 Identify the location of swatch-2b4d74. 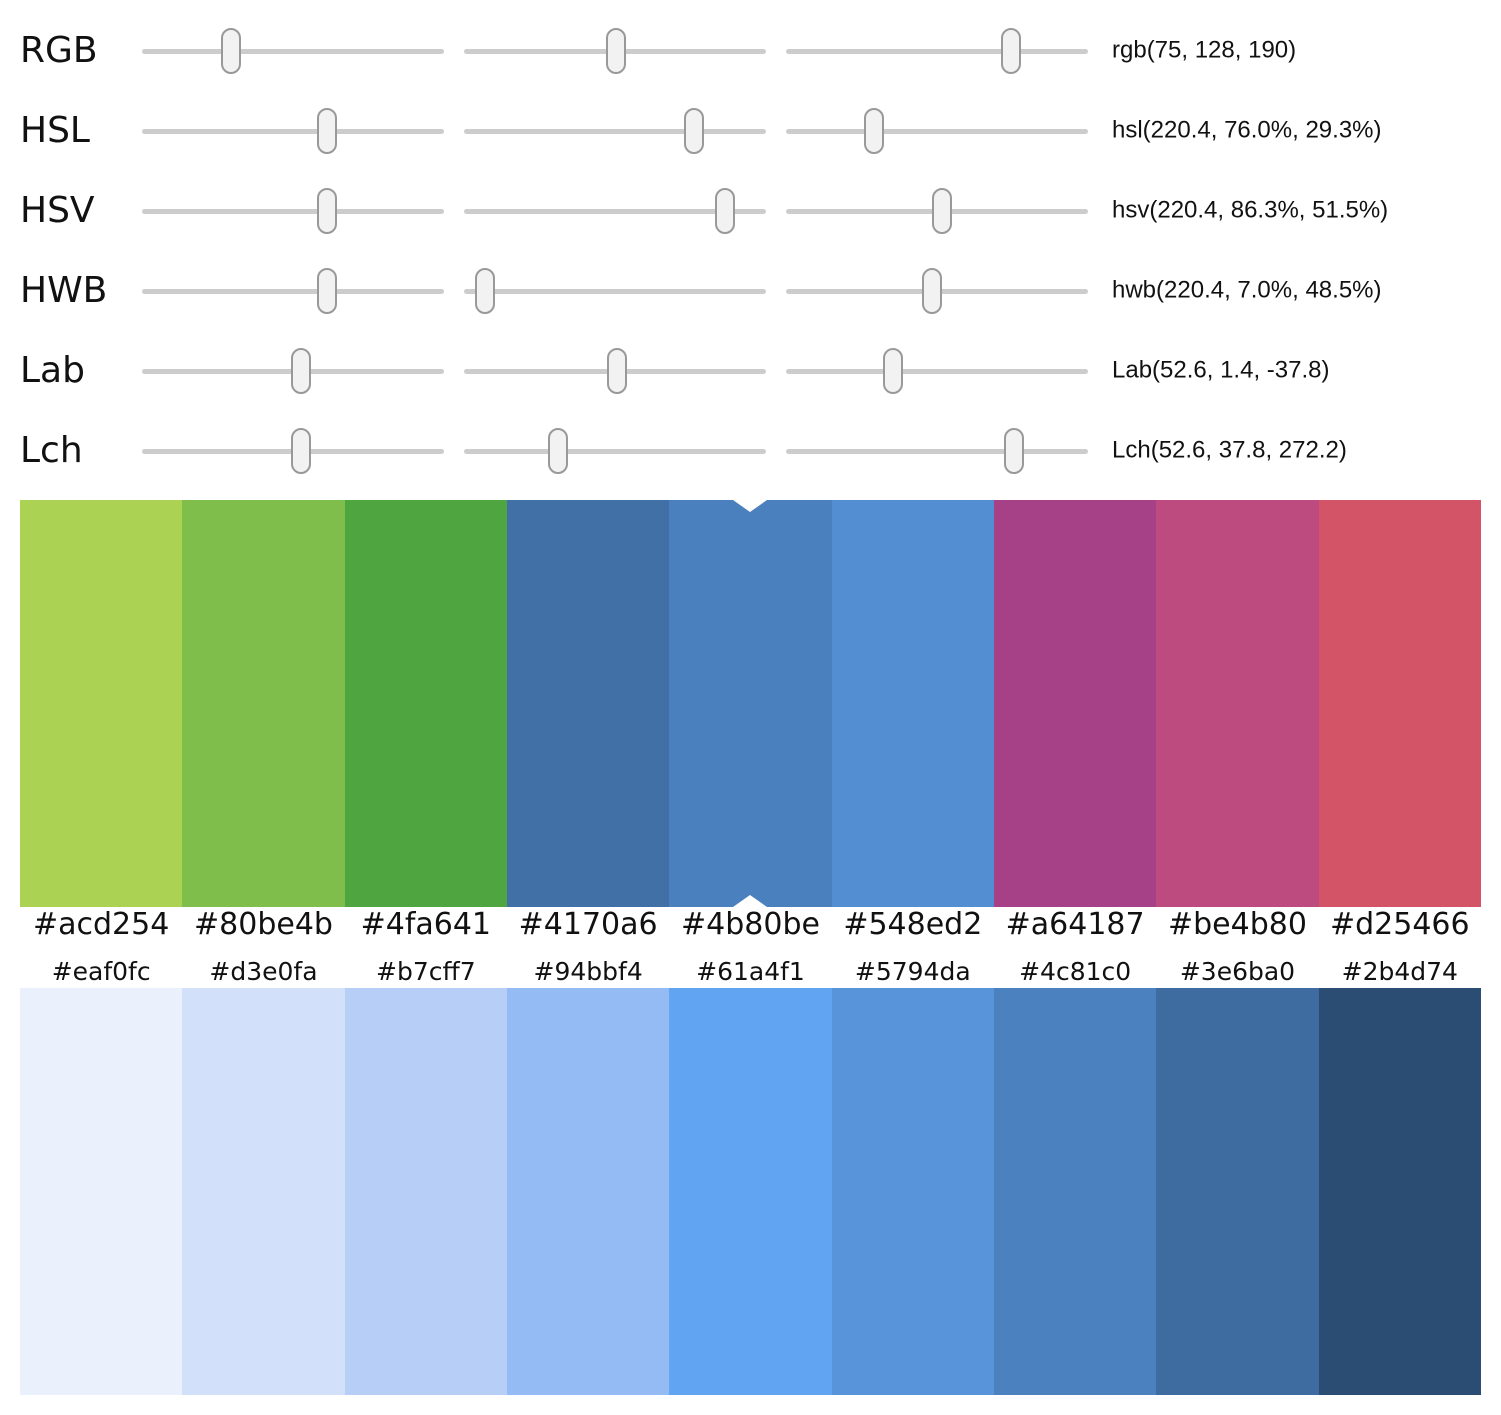
(1399, 1191).